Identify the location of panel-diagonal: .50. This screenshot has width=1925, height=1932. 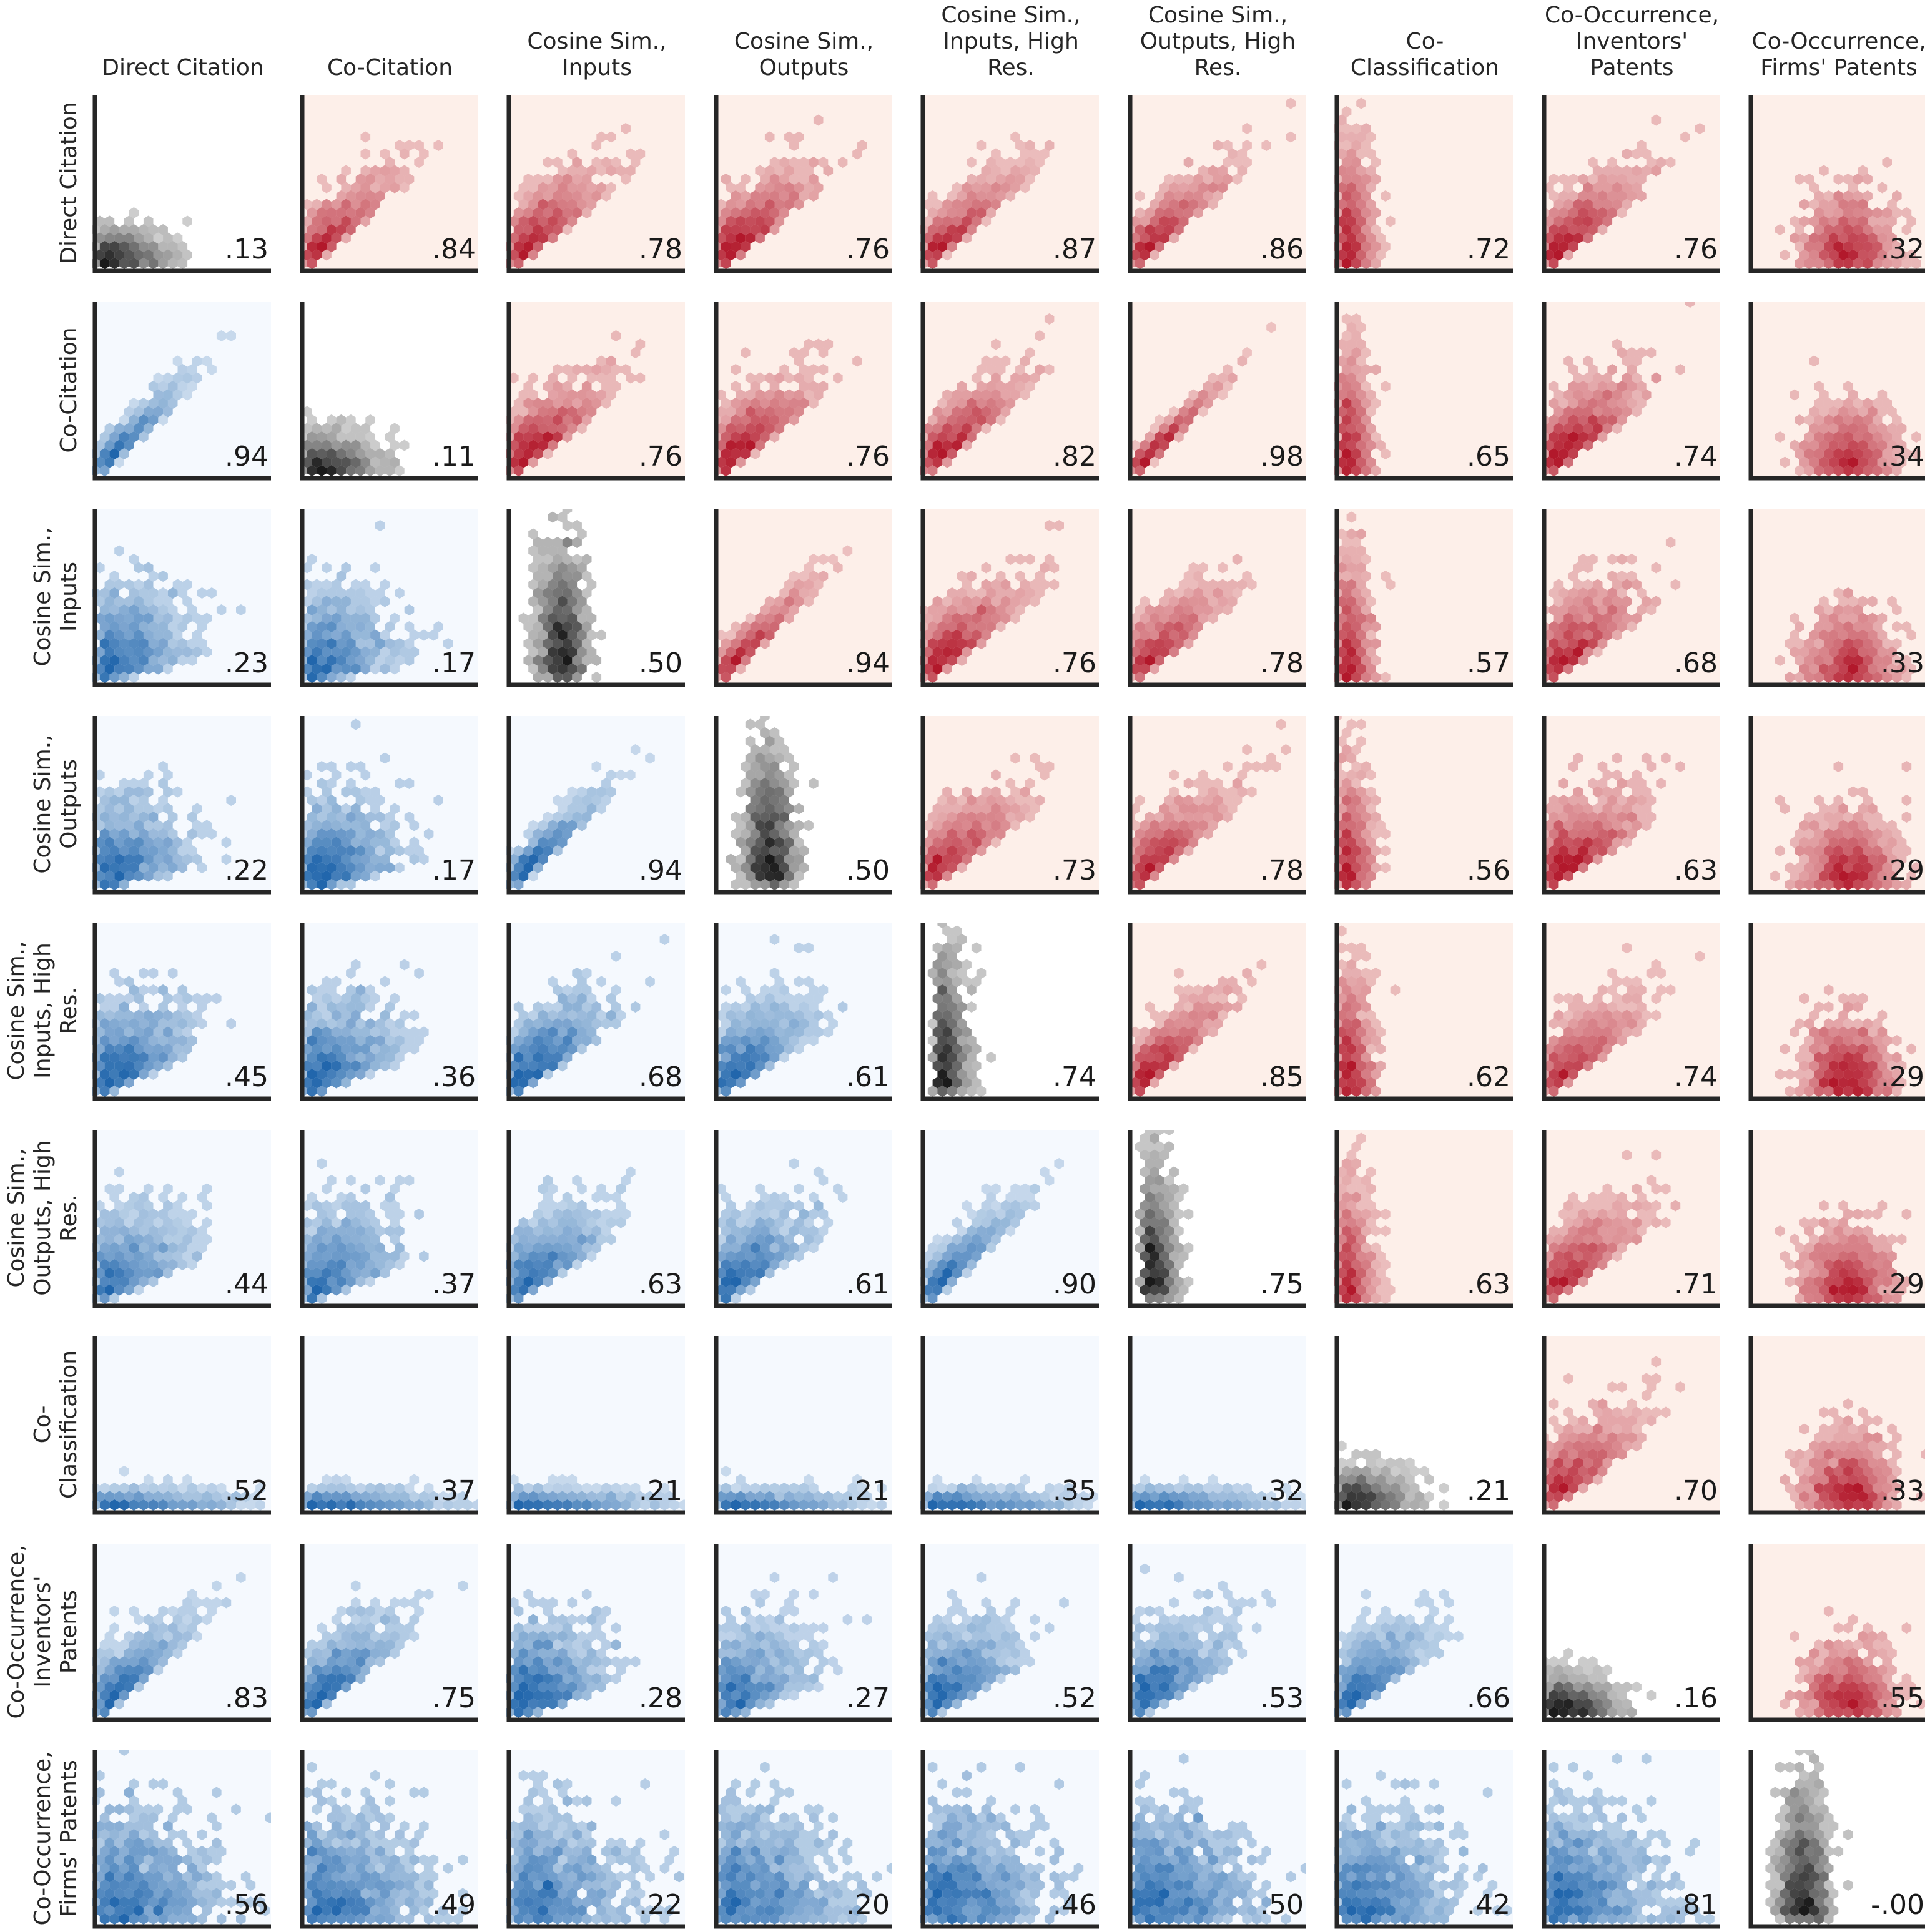
(803, 805).